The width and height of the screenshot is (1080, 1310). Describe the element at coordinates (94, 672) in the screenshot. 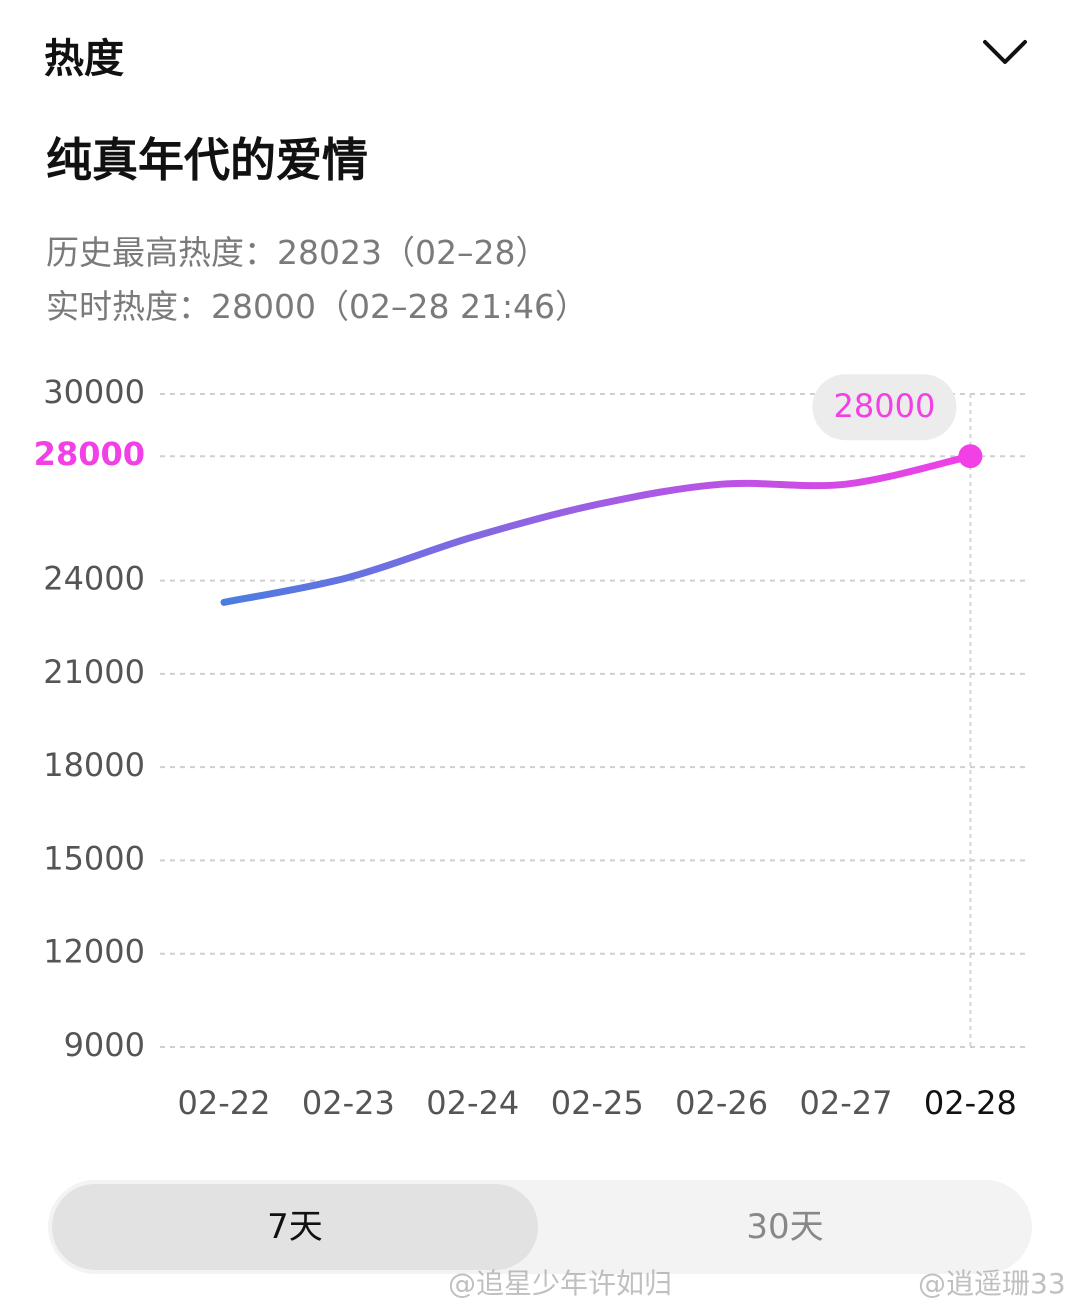

I see `y-tick-label: 21000` at that location.